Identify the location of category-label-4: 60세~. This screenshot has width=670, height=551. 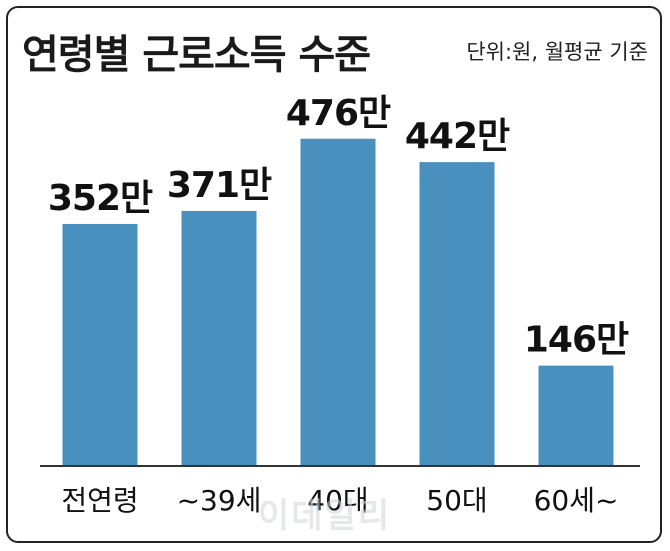
(576, 500).